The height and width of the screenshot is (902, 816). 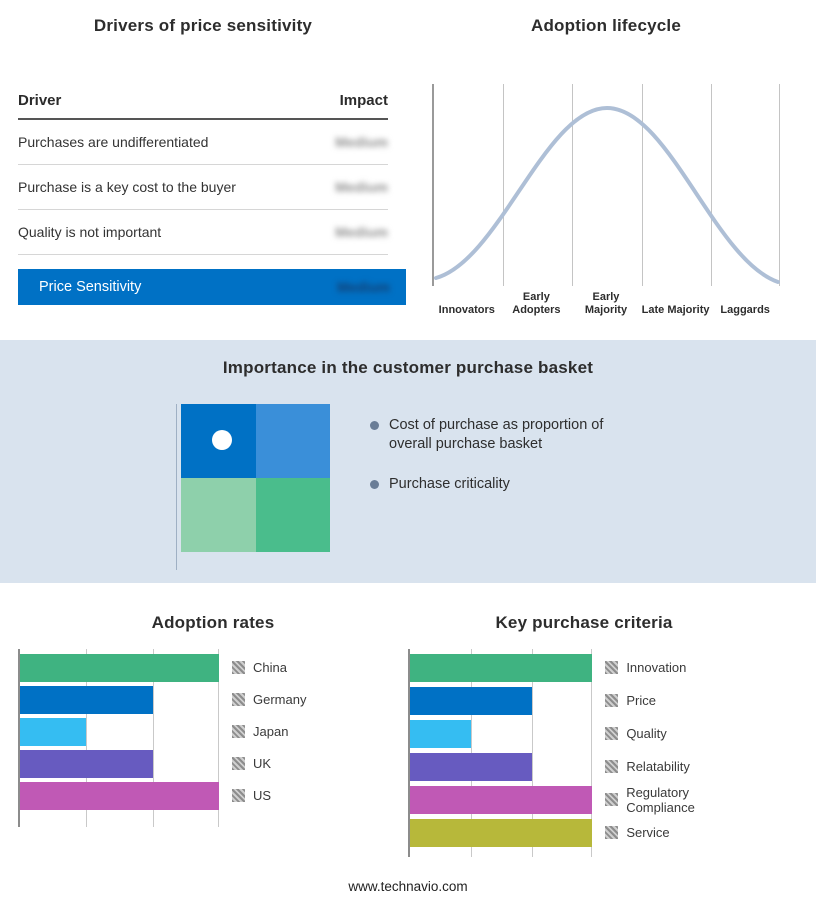 I want to click on bullet-item: Purchase criticality, so click(x=501, y=484).